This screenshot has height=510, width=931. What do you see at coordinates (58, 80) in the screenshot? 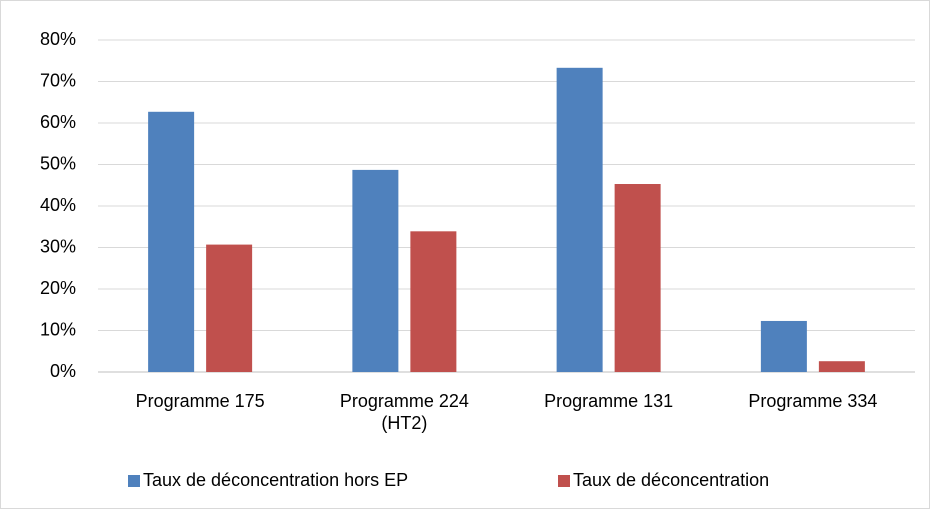
I see `y-tick-label: 70%` at bounding box center [58, 80].